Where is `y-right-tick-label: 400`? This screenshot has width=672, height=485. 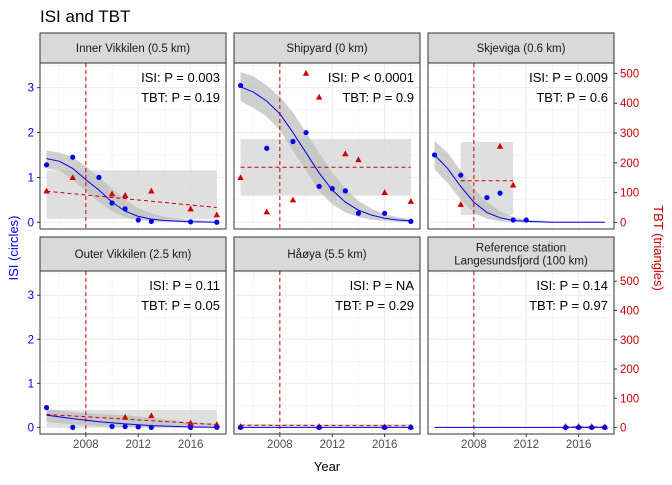
y-right-tick-label: 400 is located at coordinates (629, 104).